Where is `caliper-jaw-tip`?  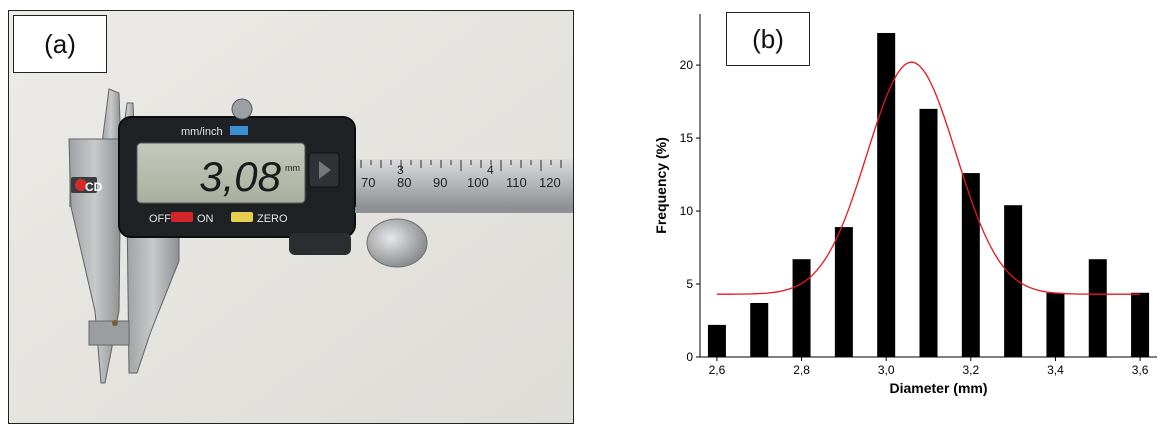
caliper-jaw-tip is located at coordinates (109, 333).